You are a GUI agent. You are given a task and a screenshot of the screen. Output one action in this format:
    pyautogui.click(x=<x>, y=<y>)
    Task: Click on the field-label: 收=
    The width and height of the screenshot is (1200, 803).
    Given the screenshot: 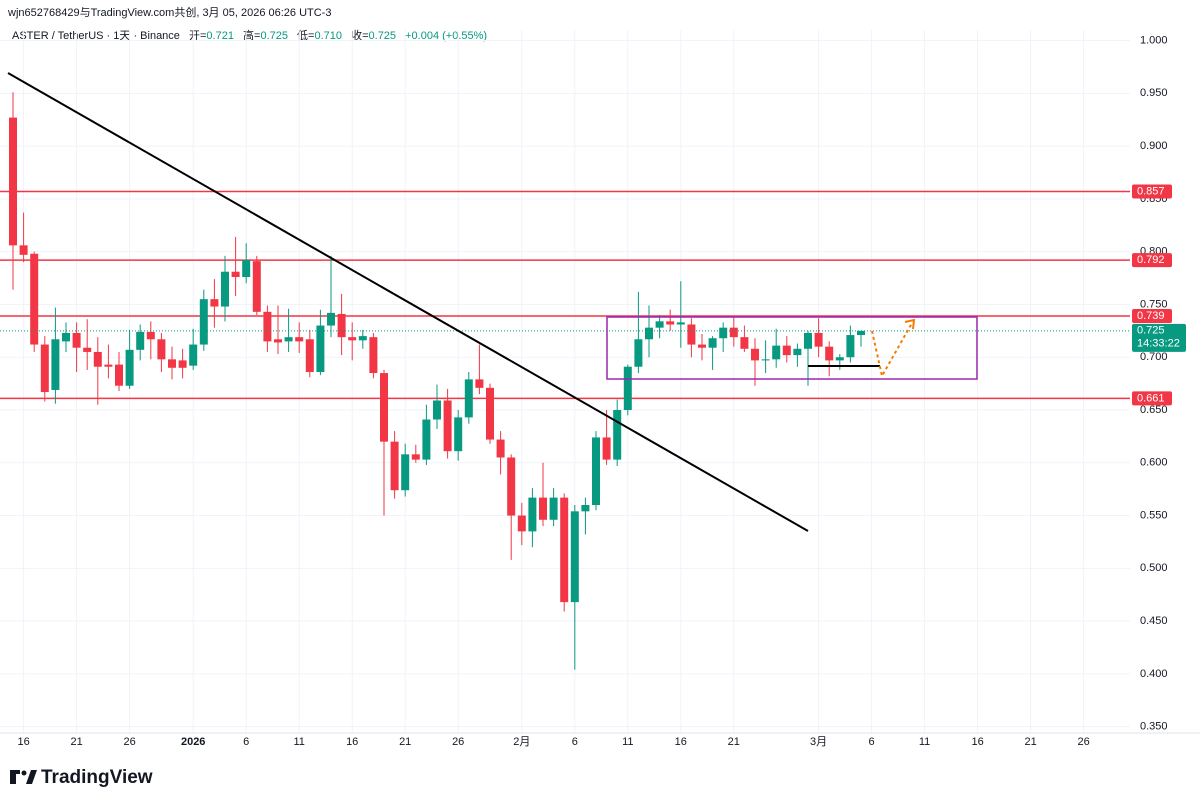 What is the action you would take?
    pyautogui.click(x=359, y=35)
    